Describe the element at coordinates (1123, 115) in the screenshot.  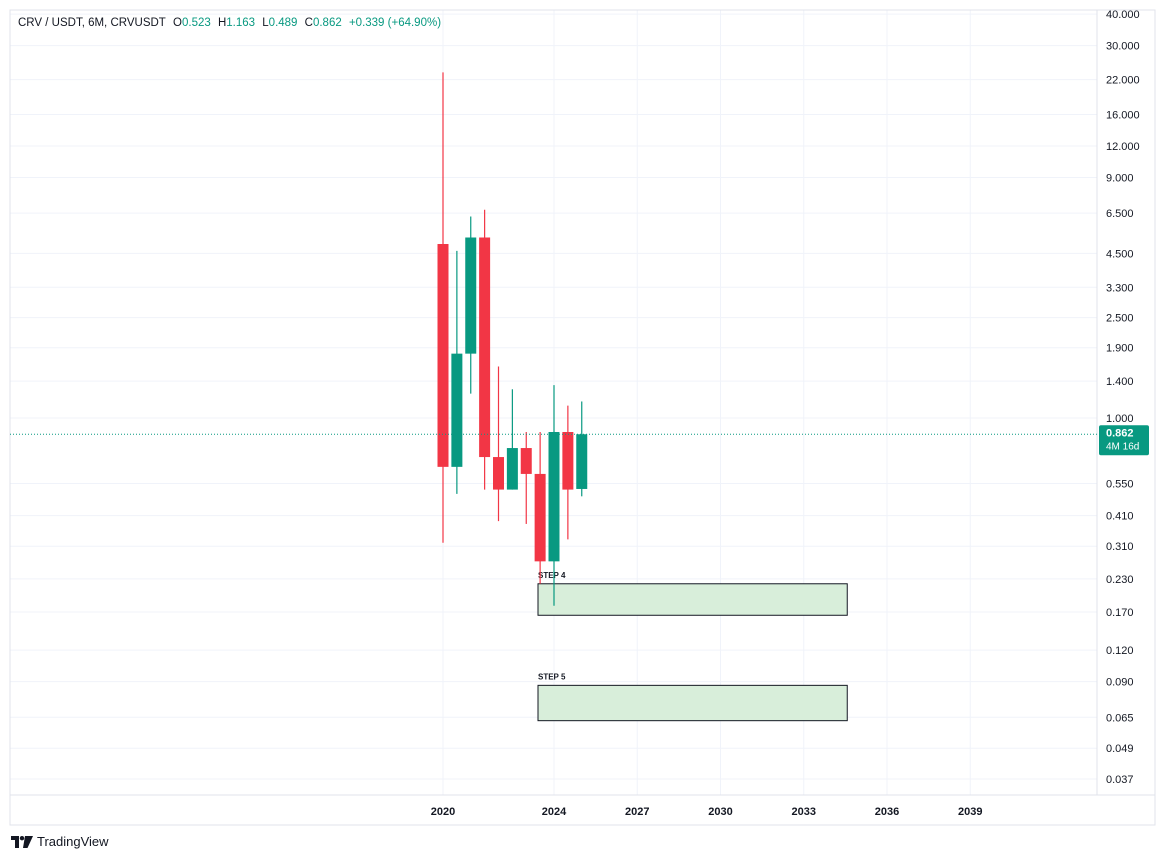
I see `price-tick-label: 16.000` at that location.